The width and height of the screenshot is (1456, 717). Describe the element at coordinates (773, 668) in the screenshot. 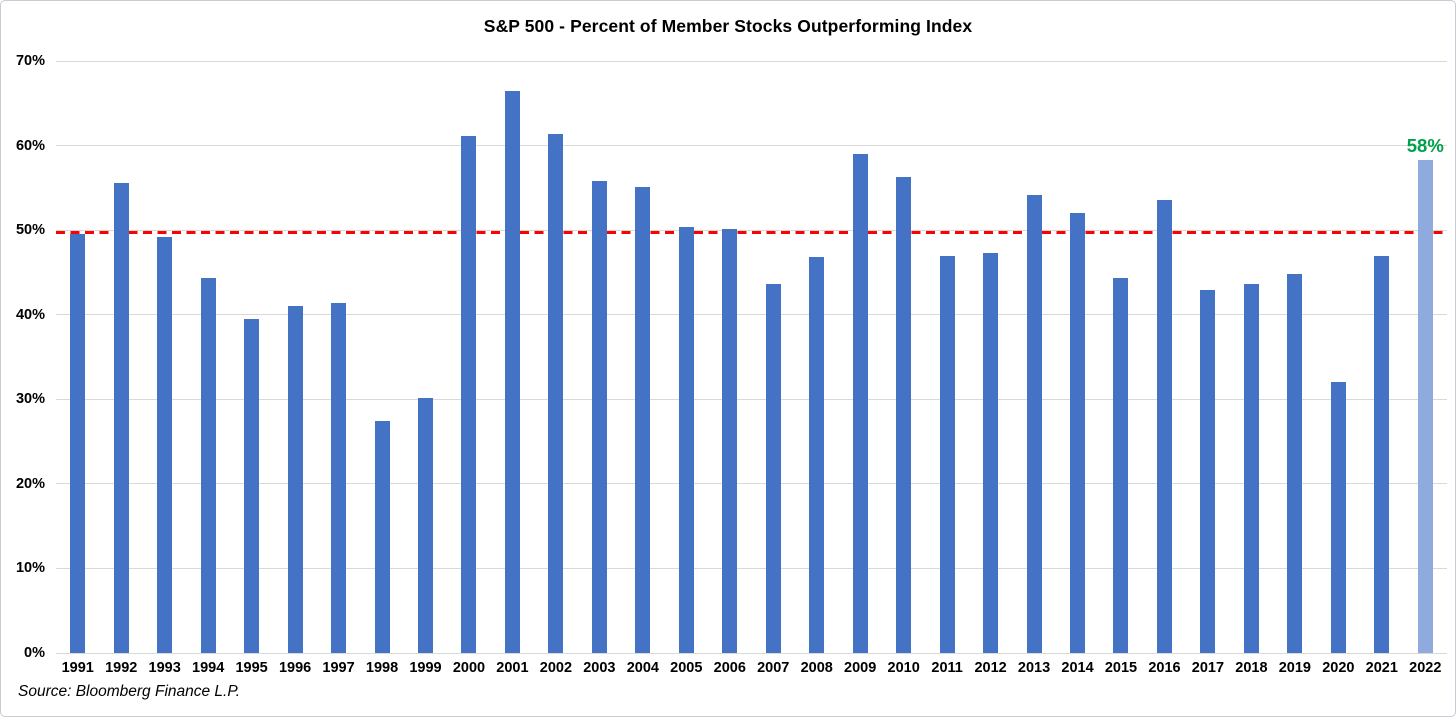

I see `x-tick-label-2007: 2007` at that location.